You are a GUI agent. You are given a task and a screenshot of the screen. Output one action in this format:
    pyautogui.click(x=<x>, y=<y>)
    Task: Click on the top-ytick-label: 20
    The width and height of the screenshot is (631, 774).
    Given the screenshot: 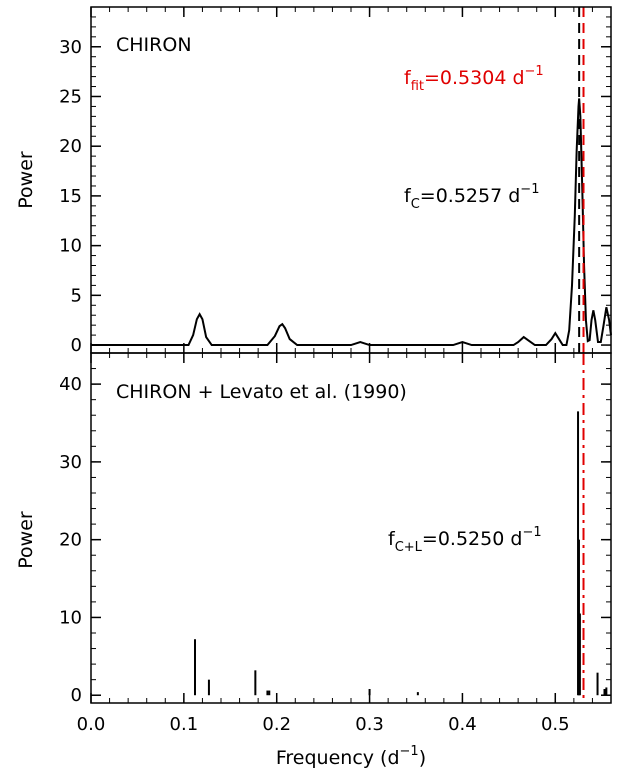 What is the action you would take?
    pyautogui.click(x=70, y=146)
    